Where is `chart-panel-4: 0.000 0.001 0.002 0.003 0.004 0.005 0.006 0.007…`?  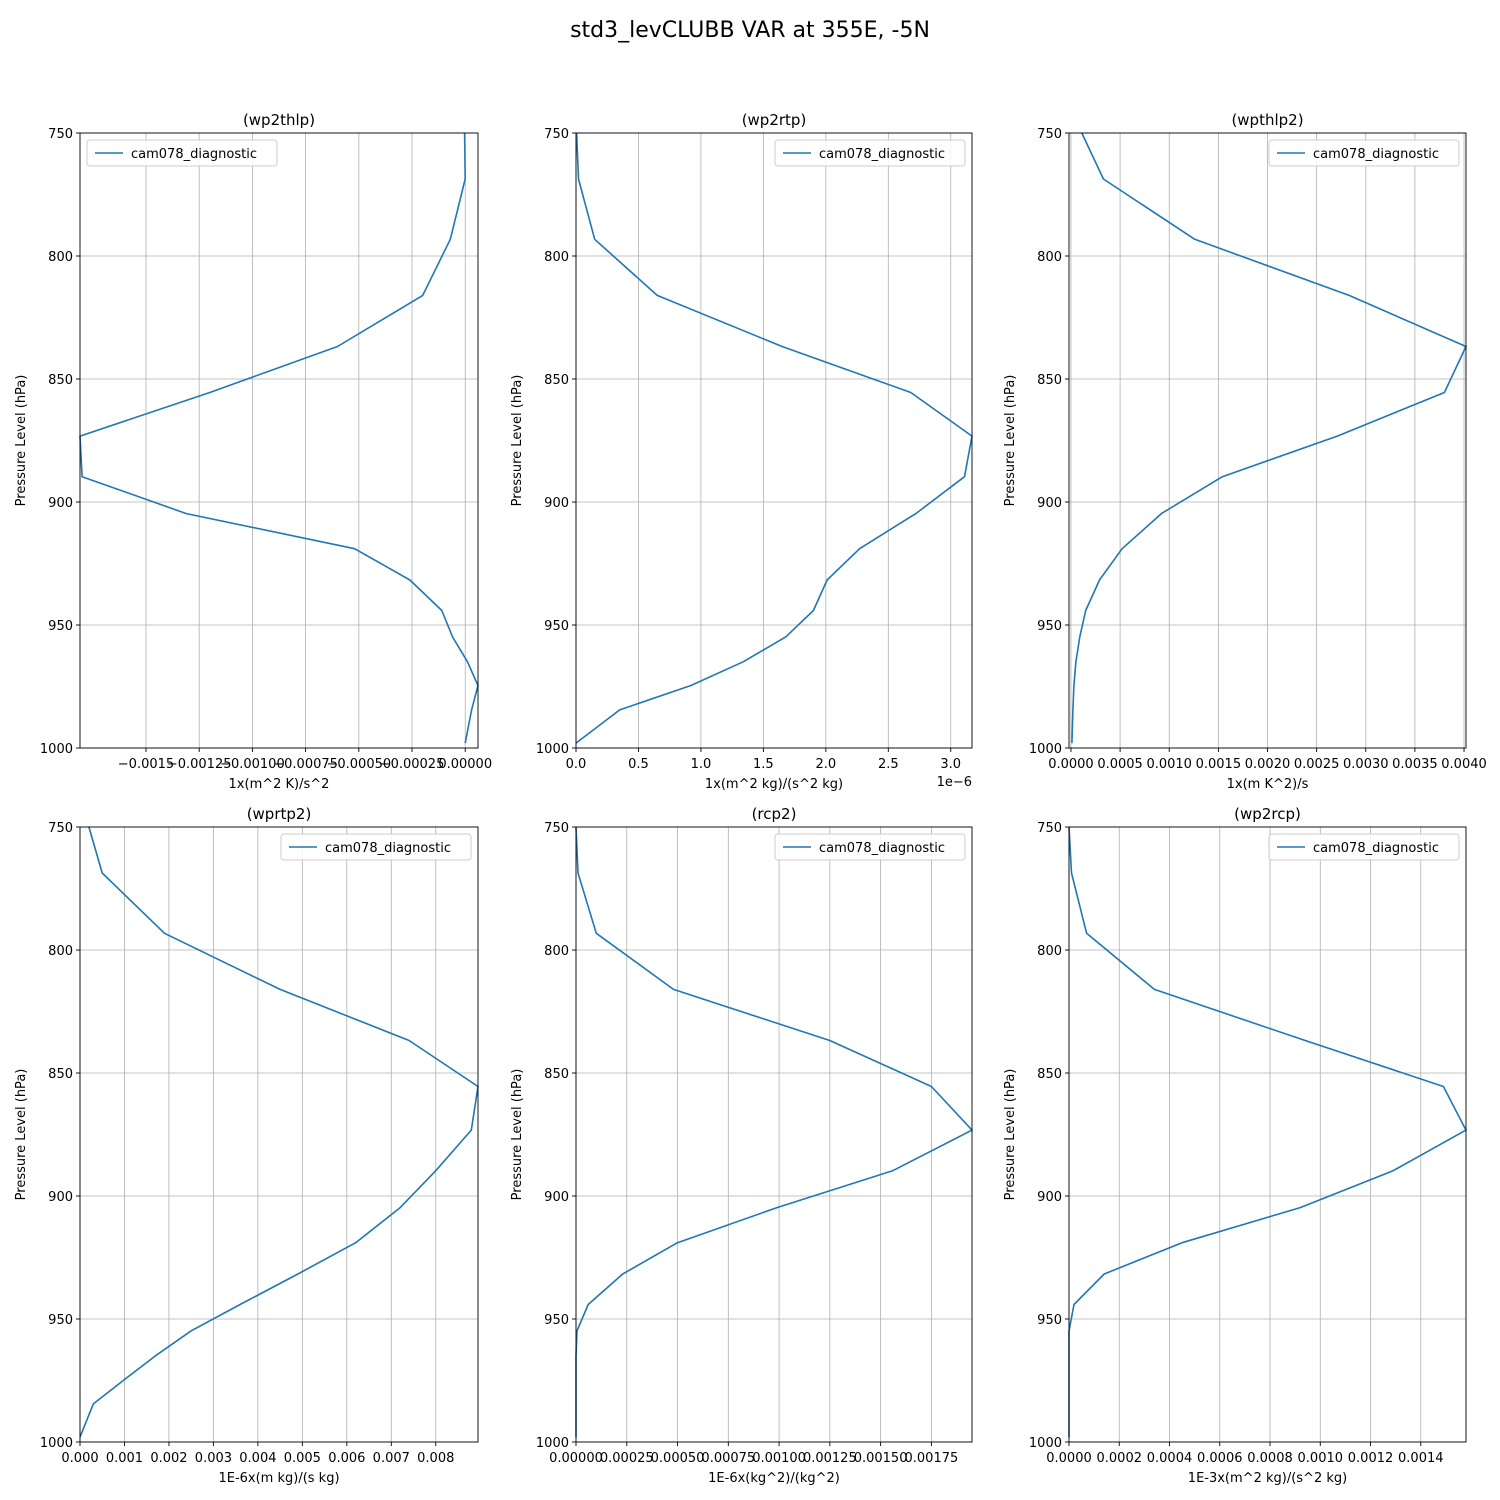
chart-panel-4: 0.000 0.001 0.002 0.003 0.004 0.005 0.006 0.007… is located at coordinates (246, 1145).